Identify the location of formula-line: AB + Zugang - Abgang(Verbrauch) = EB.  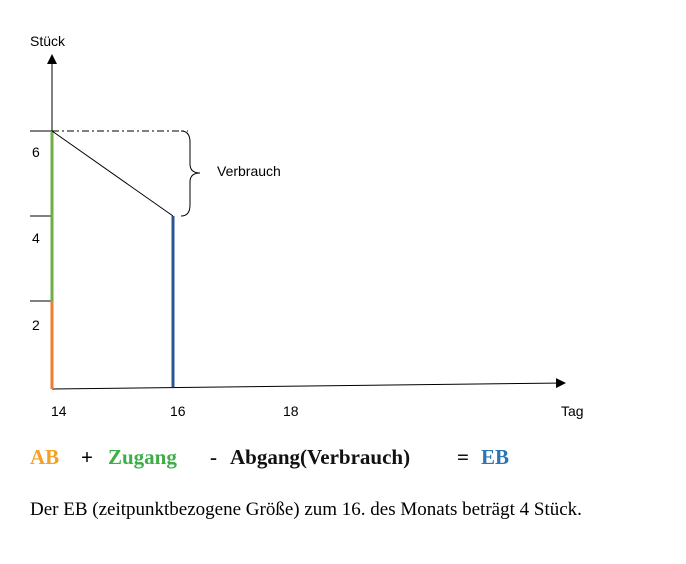
(350, 460).